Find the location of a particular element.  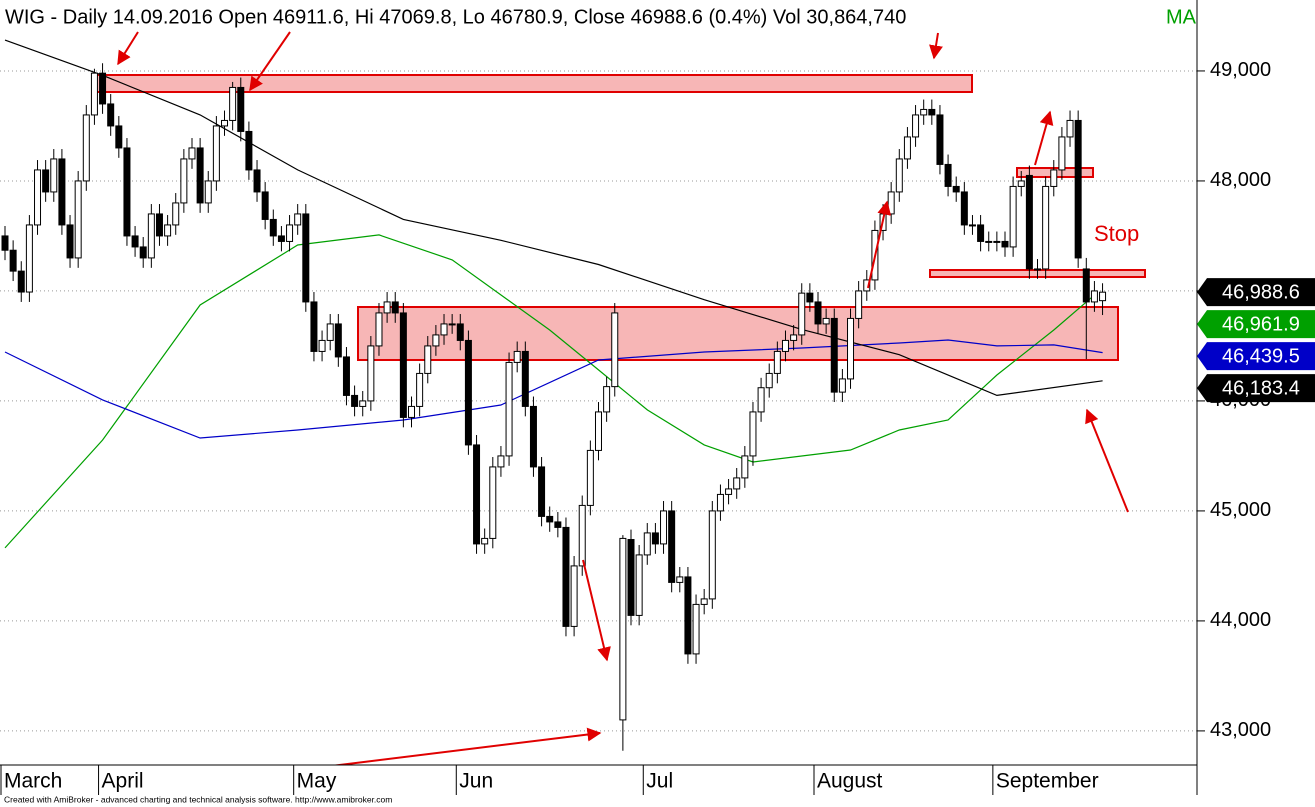

y-tick-label: 48,000 is located at coordinates (1240, 180).